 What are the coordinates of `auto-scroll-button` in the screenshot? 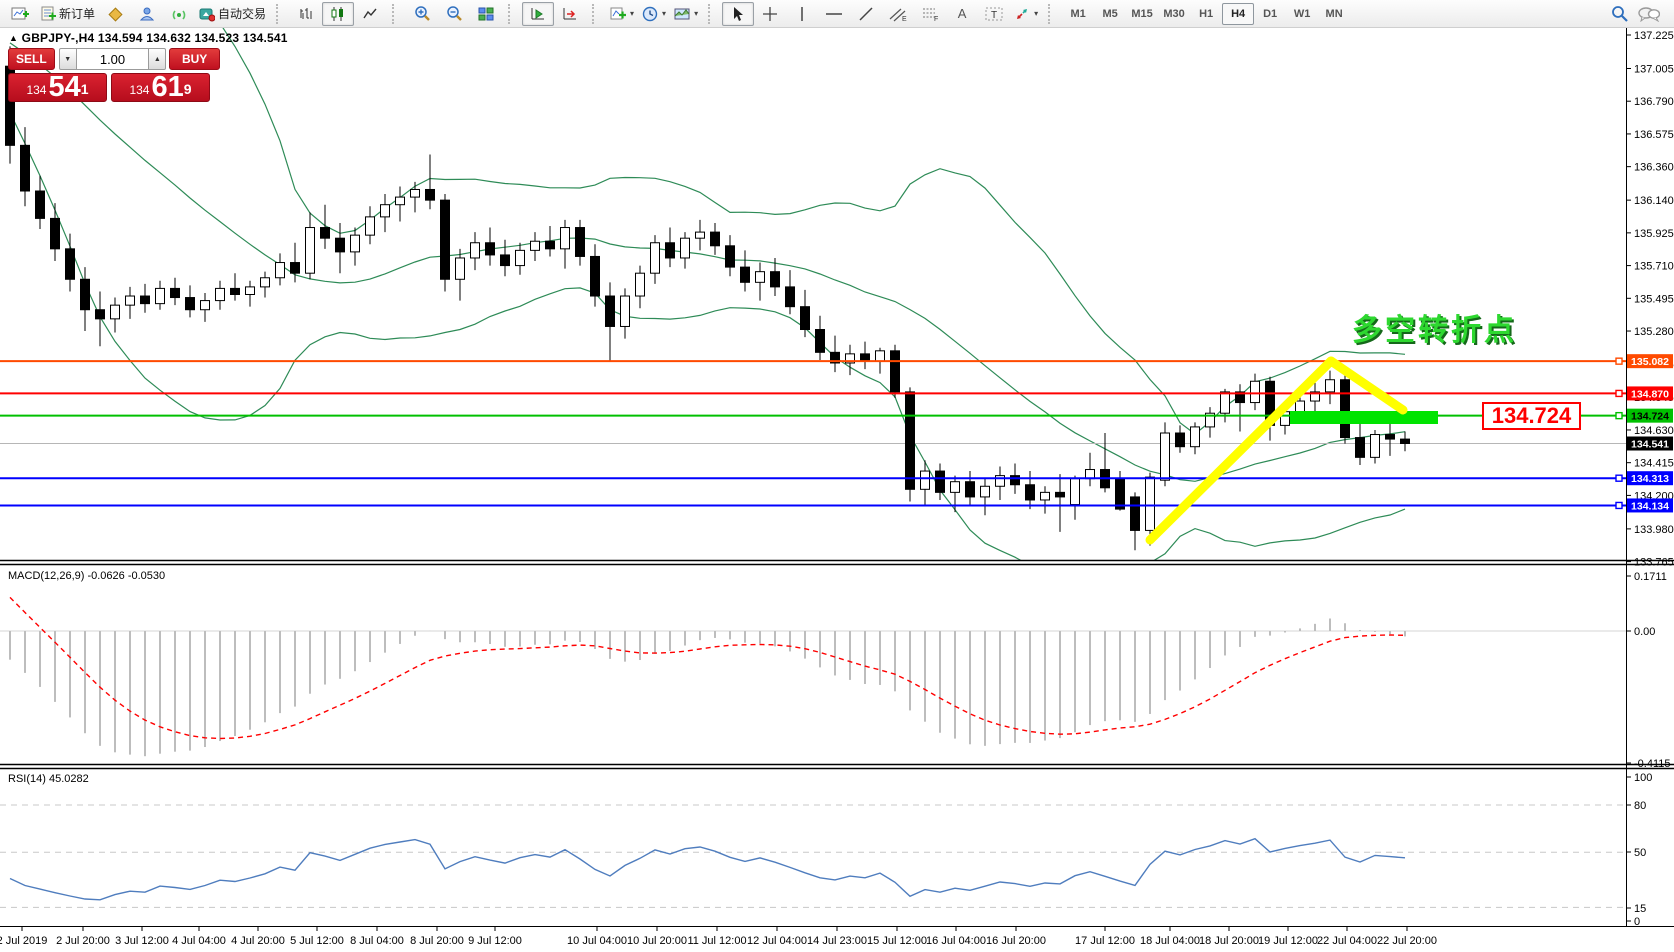 It's located at (538, 13).